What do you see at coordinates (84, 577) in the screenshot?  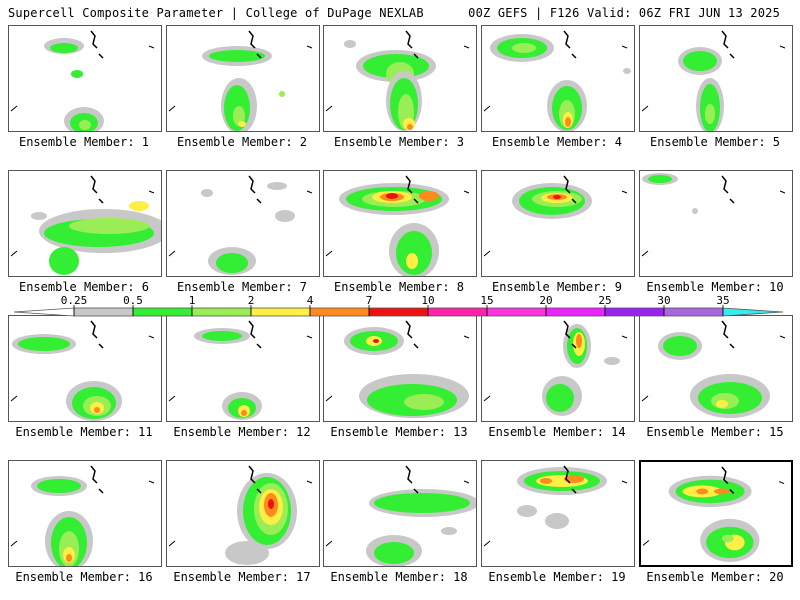 I see `ensemble-member-label-16: Ensemble Member: 16` at bounding box center [84, 577].